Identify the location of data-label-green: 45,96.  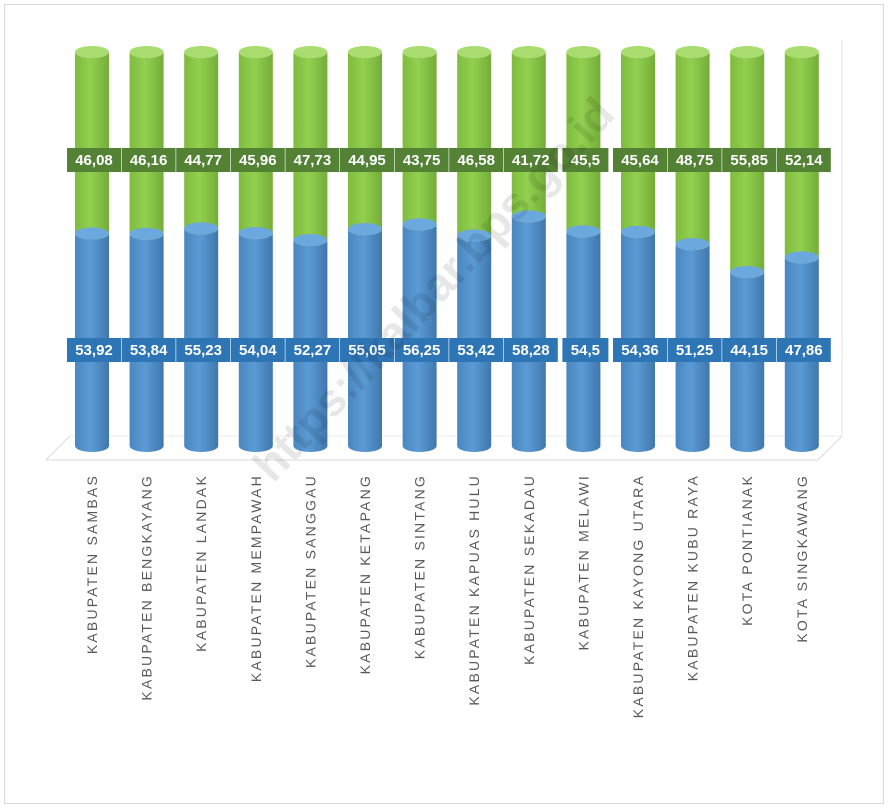
(257, 160).